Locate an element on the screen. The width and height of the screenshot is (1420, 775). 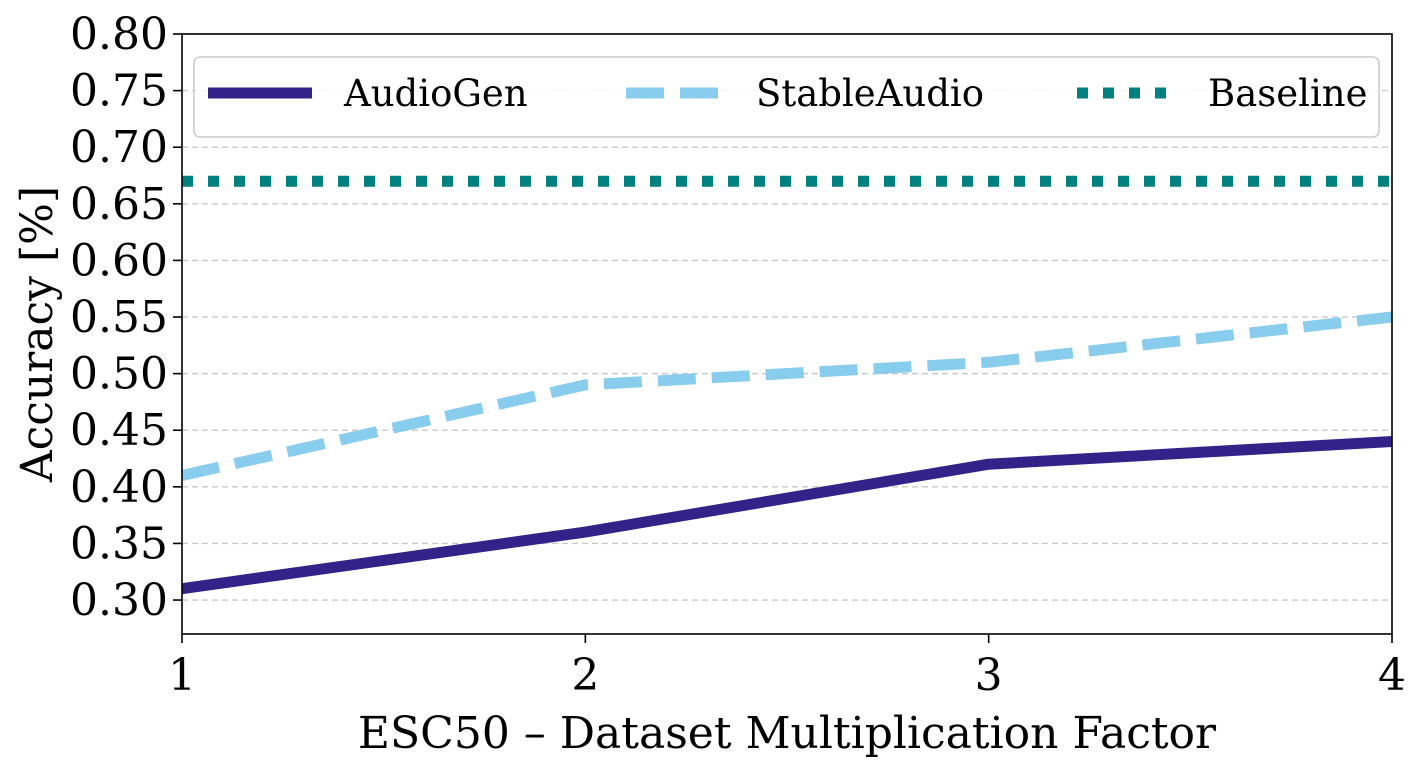
y-tick-label: 0.75 is located at coordinates (119, 91).